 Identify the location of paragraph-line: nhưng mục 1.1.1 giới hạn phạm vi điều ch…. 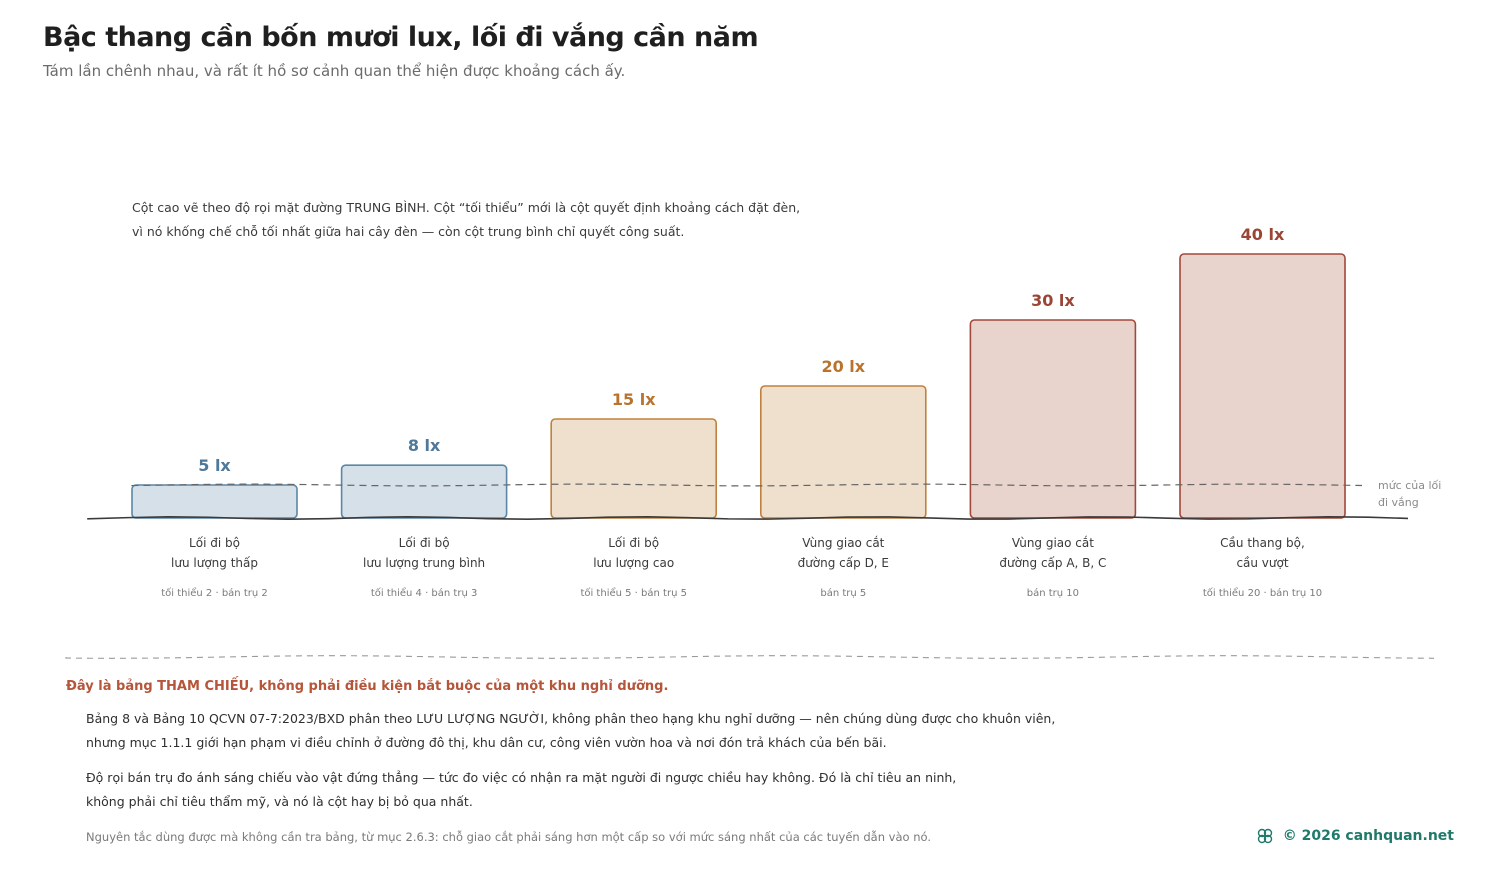
(486, 742).